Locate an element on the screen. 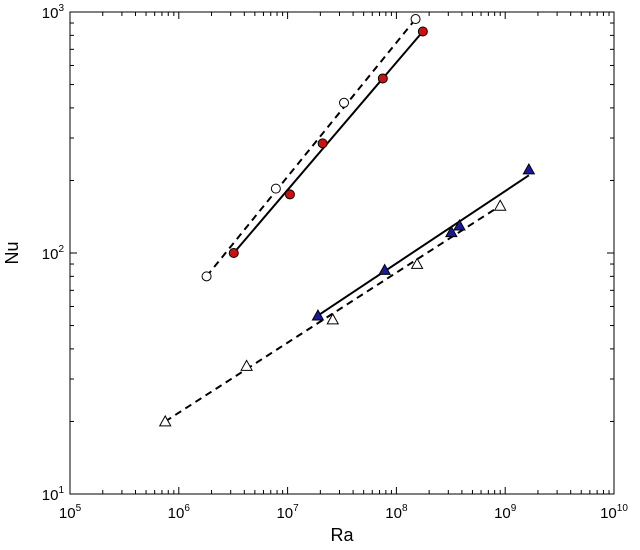 Image resolution: width=640 pixels, height=550 pixels. y-axis-label: Nu is located at coordinates (12, 252).